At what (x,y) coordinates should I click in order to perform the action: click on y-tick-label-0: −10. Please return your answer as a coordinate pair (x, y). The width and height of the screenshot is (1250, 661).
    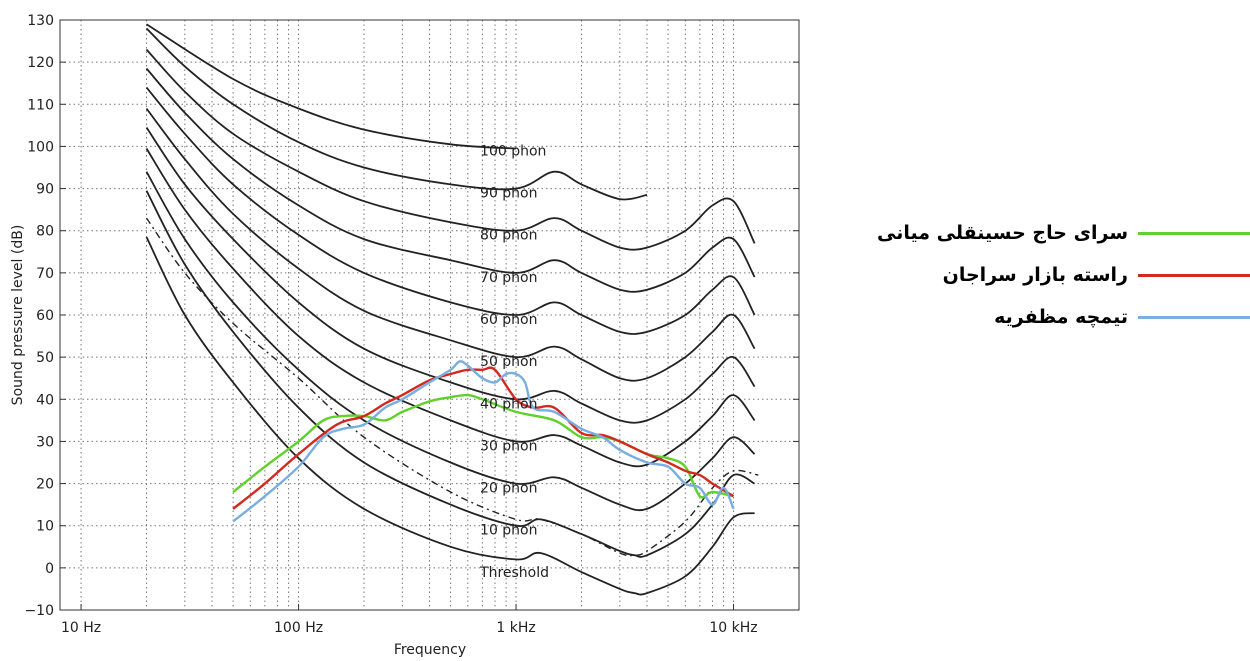
    Looking at the image, I should click on (39, 611).